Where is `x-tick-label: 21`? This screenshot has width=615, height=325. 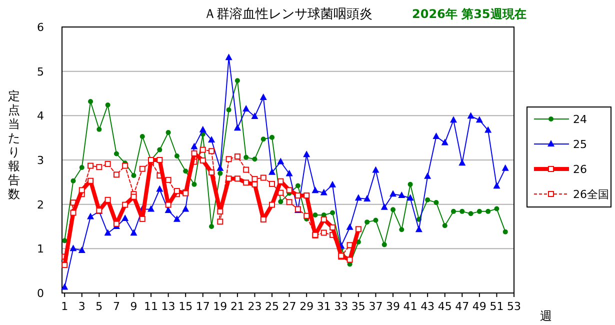 x-tick-label: 21 is located at coordinates (237, 306).